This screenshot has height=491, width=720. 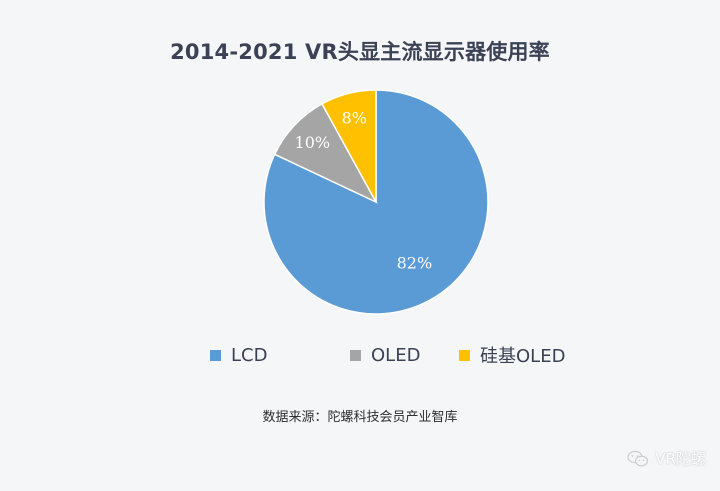 I want to click on legend-label-silicon-oled: 硅基OLED, so click(x=523, y=356).